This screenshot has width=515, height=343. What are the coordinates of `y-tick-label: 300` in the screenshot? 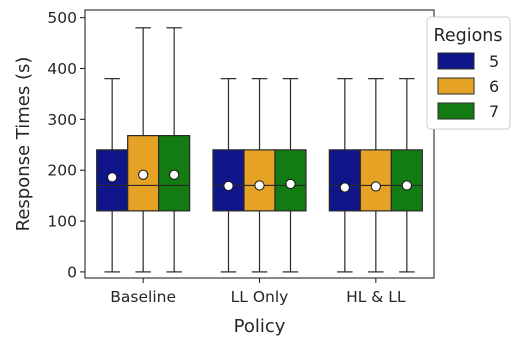 It's located at (62, 120).